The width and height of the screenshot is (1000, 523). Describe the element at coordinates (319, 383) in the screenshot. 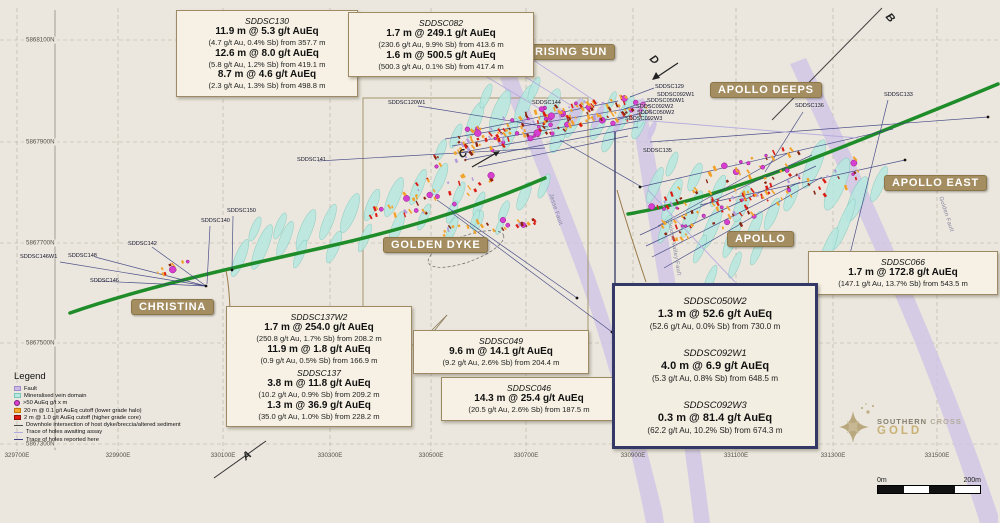

I see `interval-headline: 3.8 m @ 11.8 g/t AuEq` at that location.